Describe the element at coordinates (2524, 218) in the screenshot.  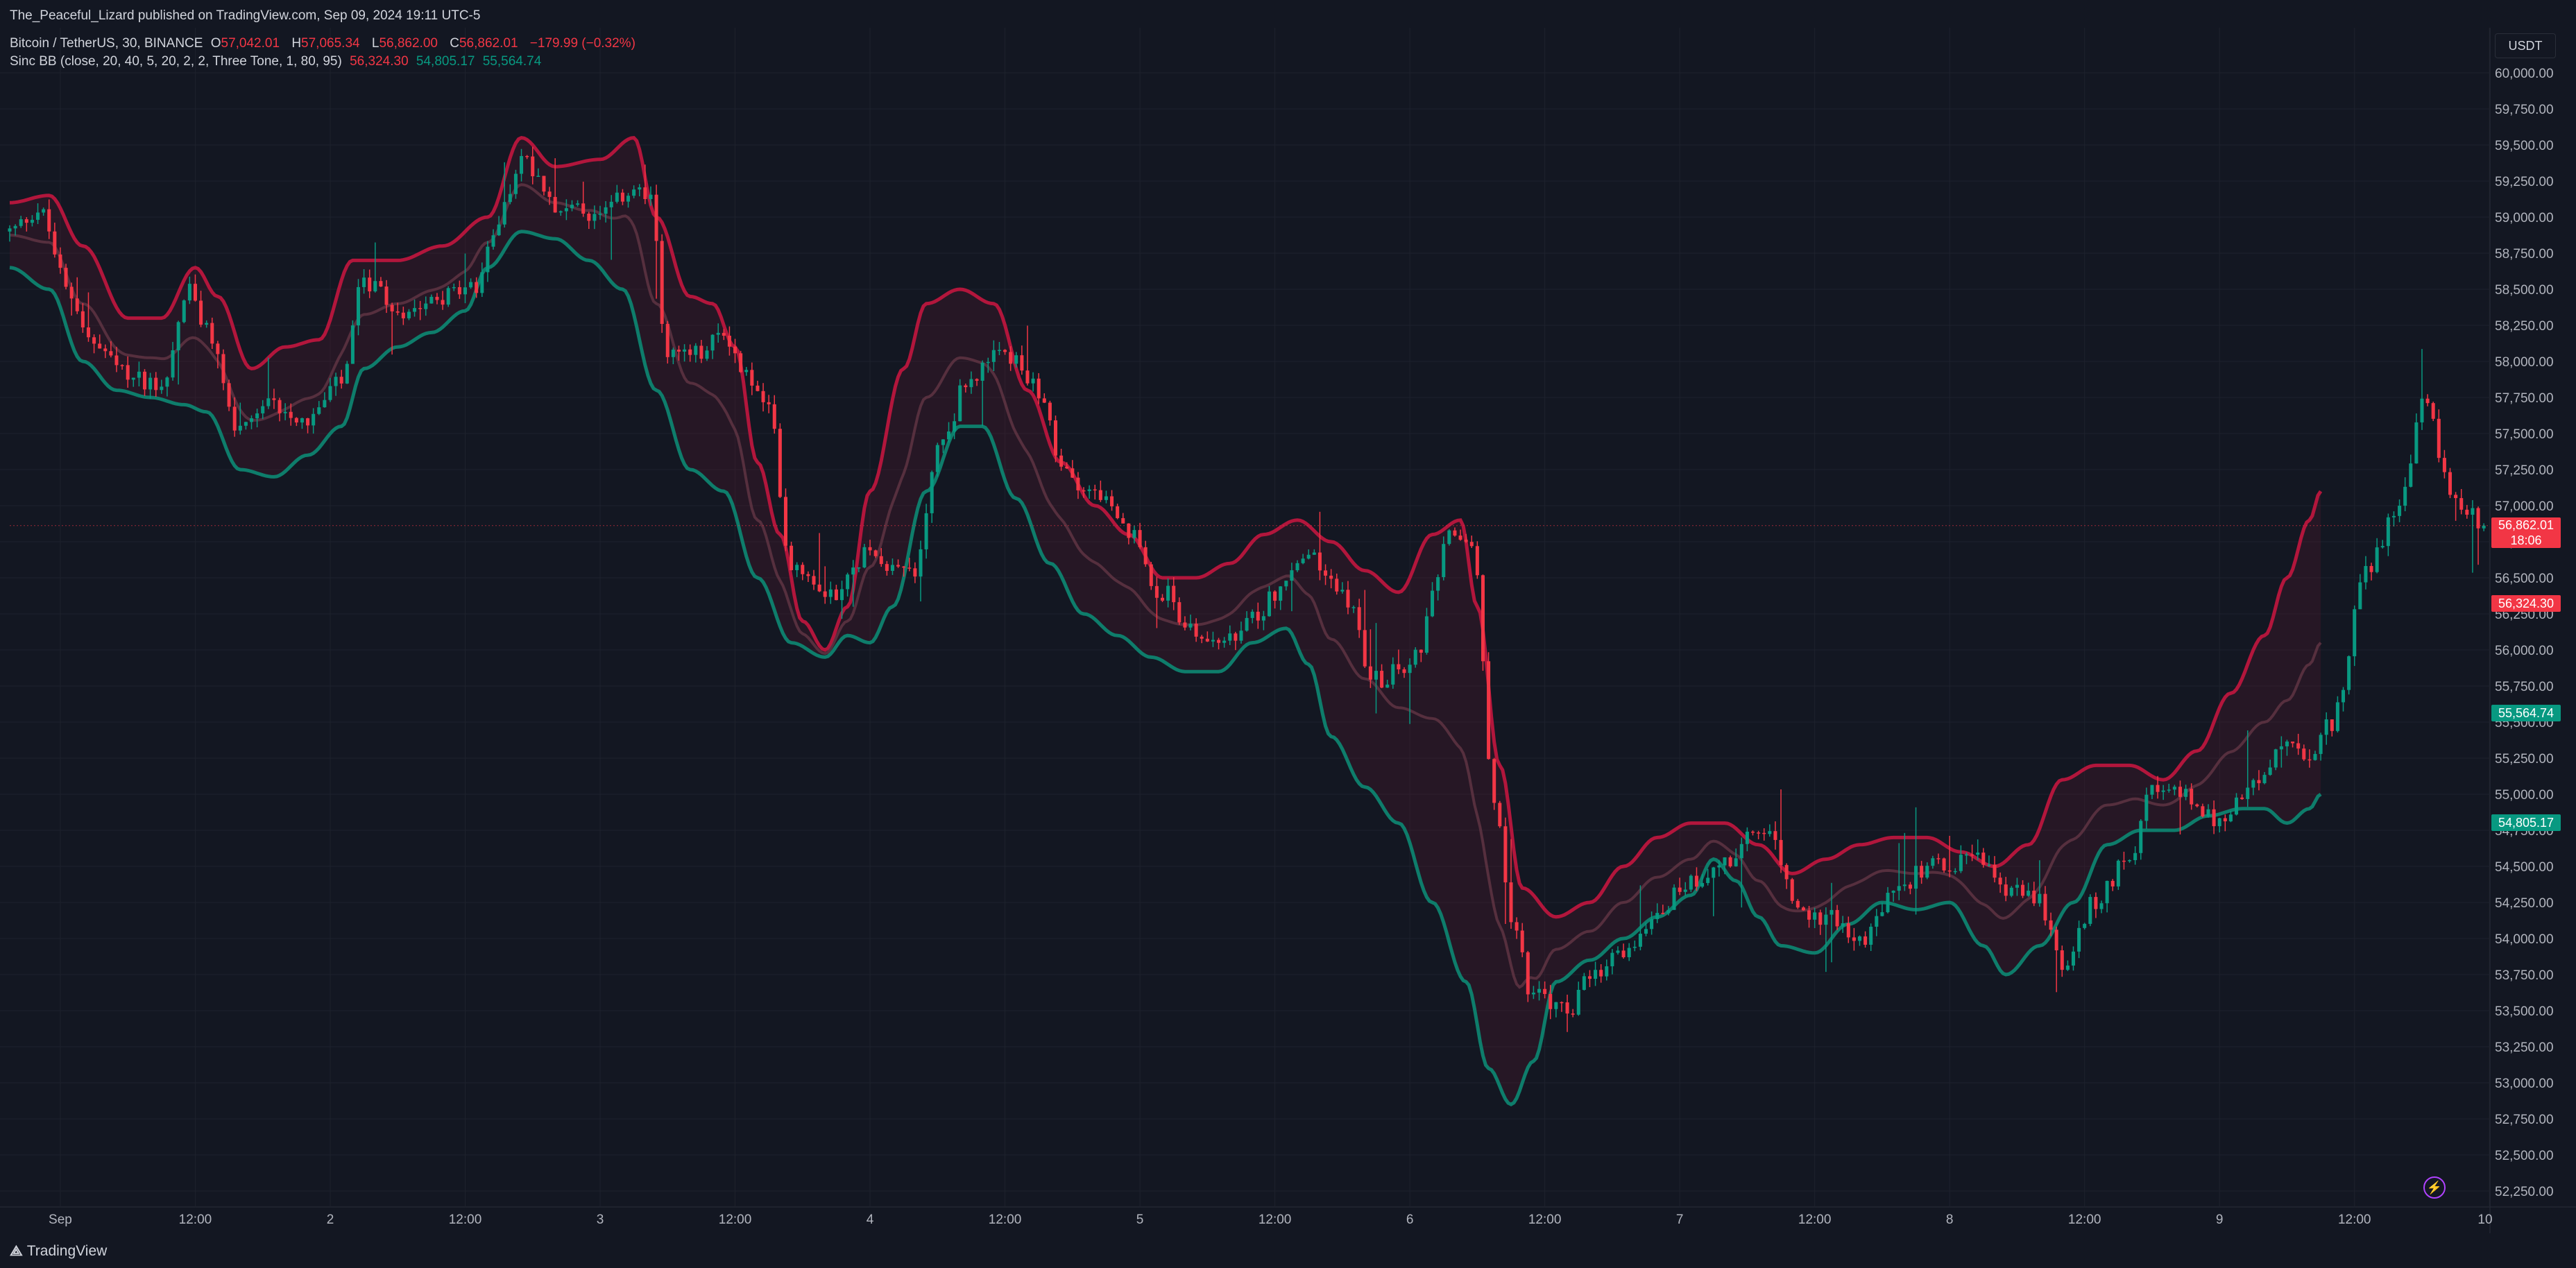
I see `y-tick-label: 59,000.00` at that location.